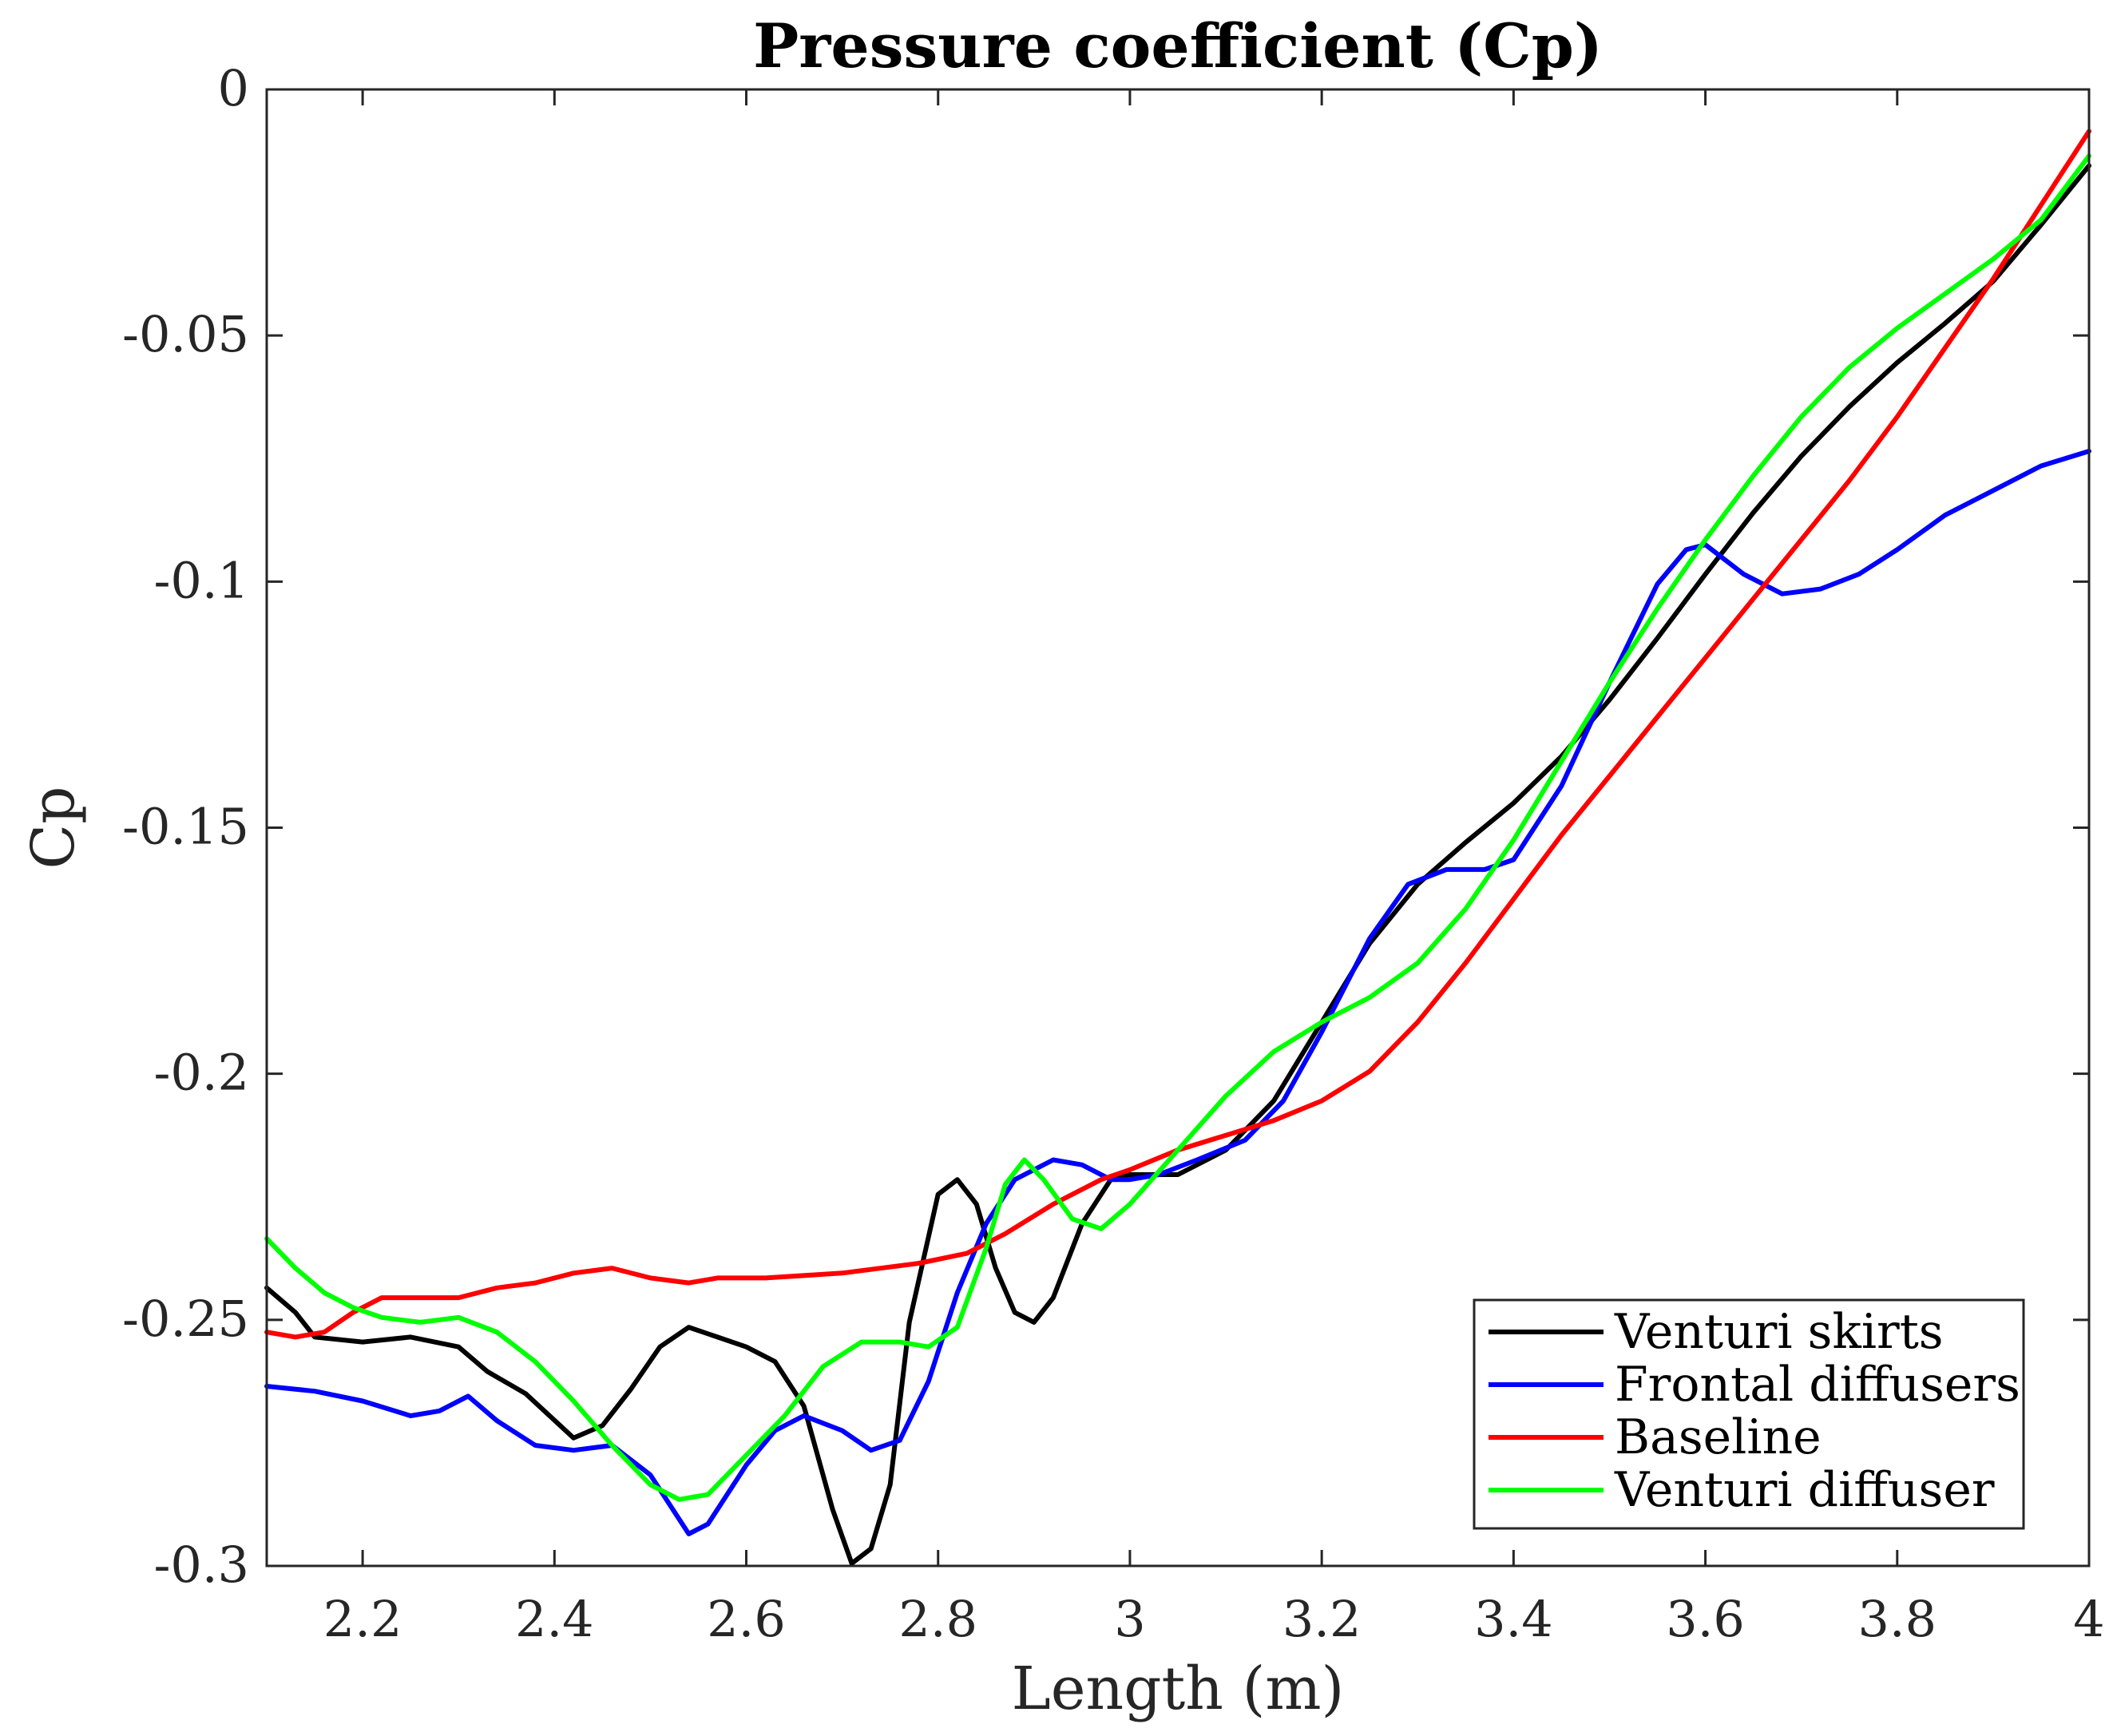  I want to click on x-tick-label: 2.6, so click(746, 1619).